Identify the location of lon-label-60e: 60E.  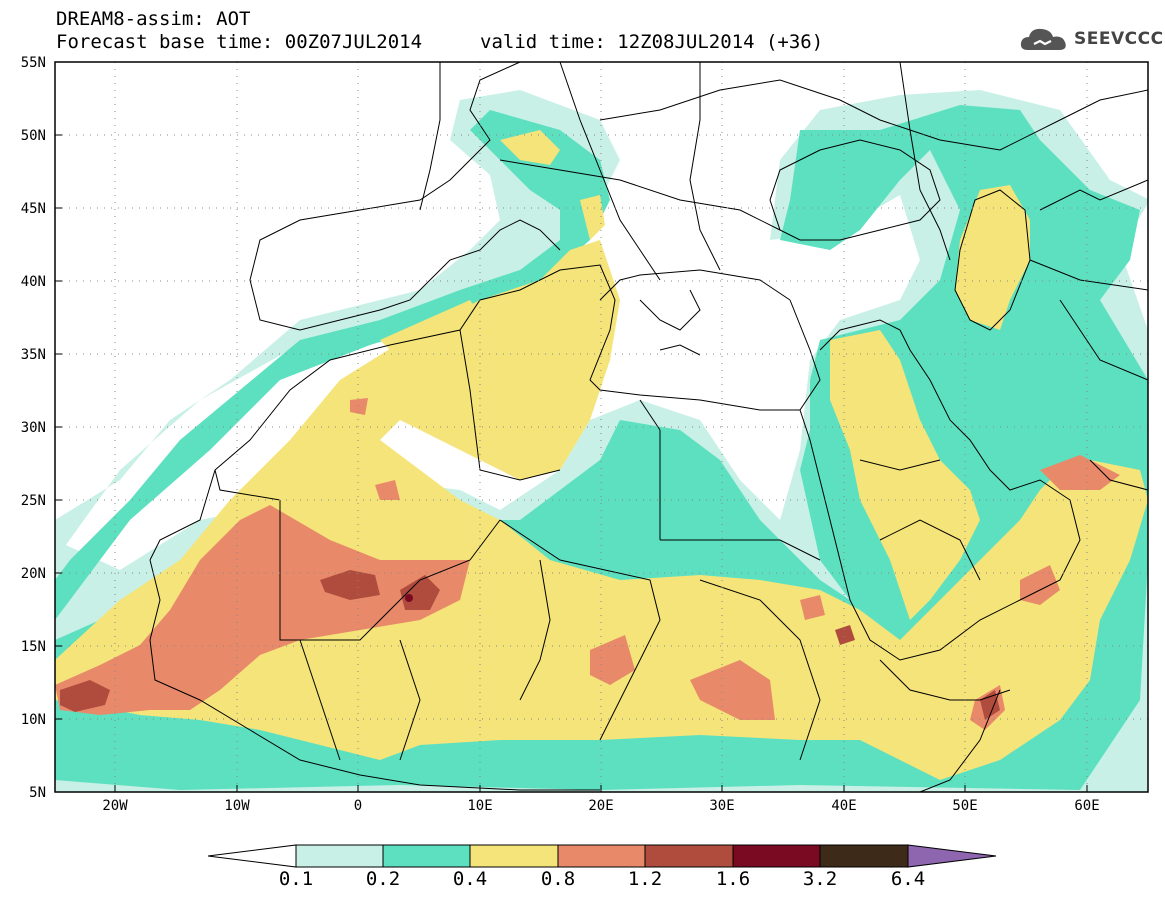
(1087, 806).